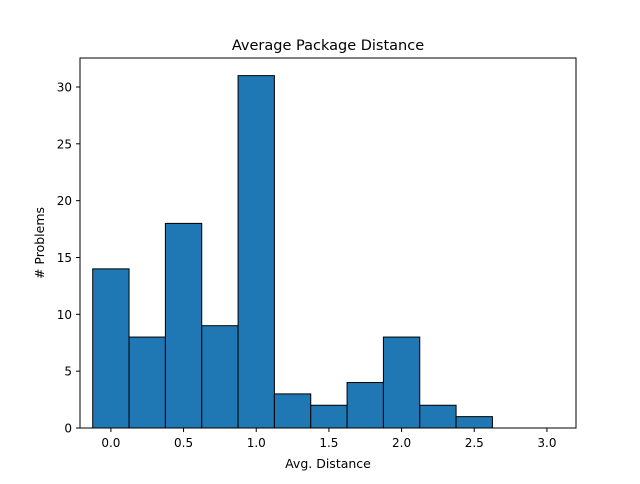 The height and width of the screenshot is (484, 640). Describe the element at coordinates (328, 443) in the screenshot. I see `x-tick-label: 1.5` at that location.